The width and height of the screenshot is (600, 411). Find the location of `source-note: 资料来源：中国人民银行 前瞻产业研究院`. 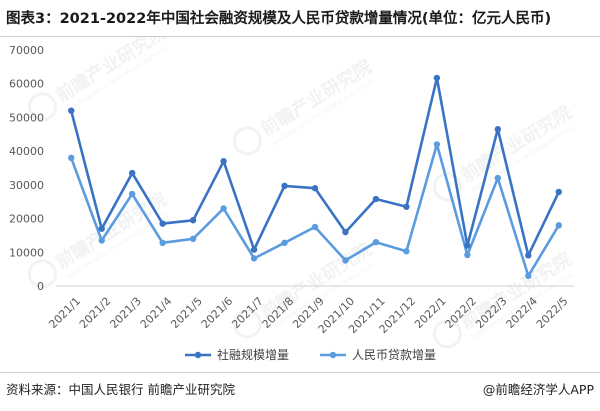

source-note: 资料来源：中国人民银行 前瞻产业研究院 is located at coordinates (120, 389).